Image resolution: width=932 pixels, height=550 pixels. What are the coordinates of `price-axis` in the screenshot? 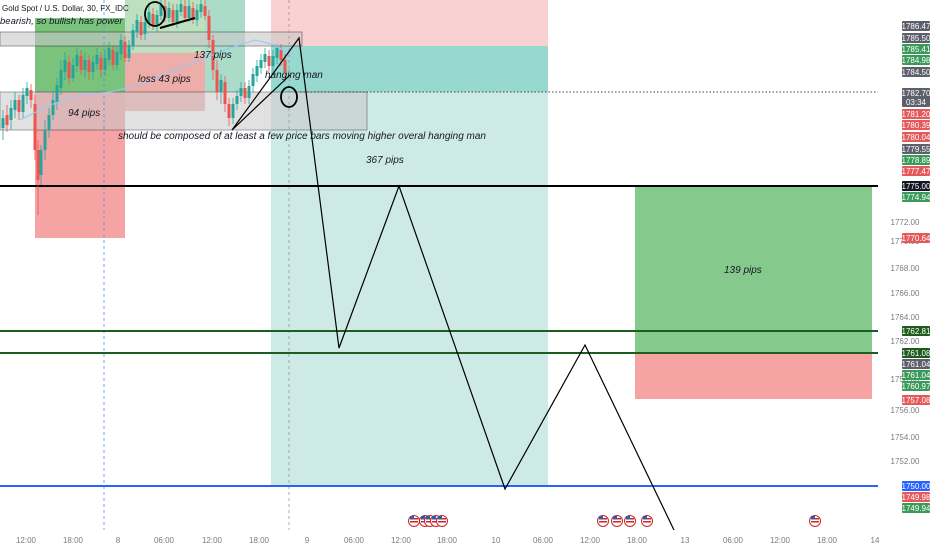 It's located at (905, 275).